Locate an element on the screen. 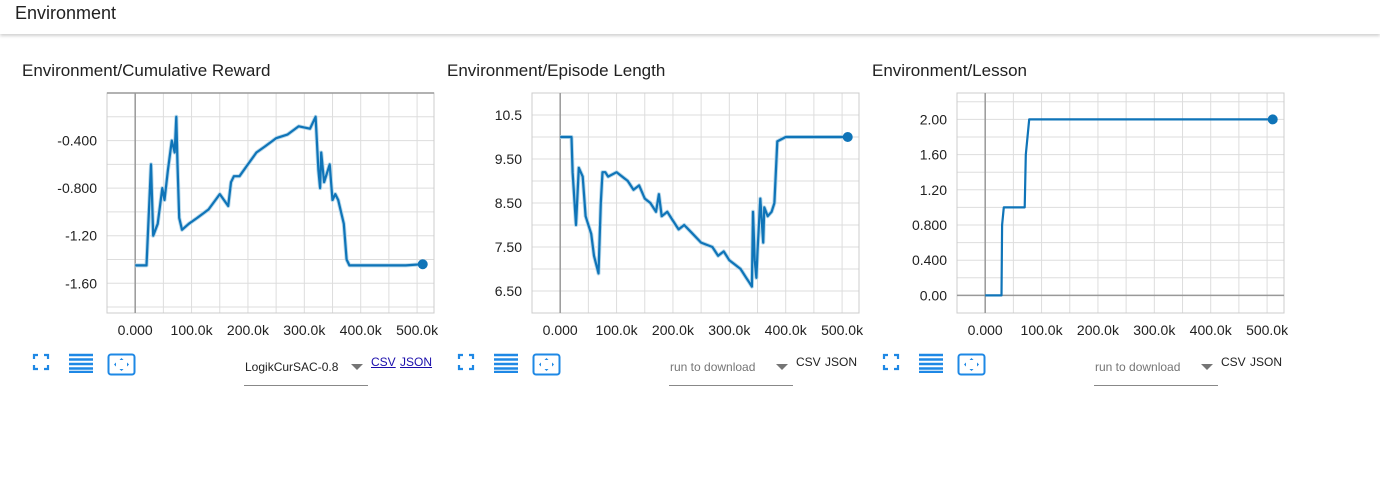 The image size is (1380, 500). y-tick-label: 0.00 is located at coordinates (933, 295).